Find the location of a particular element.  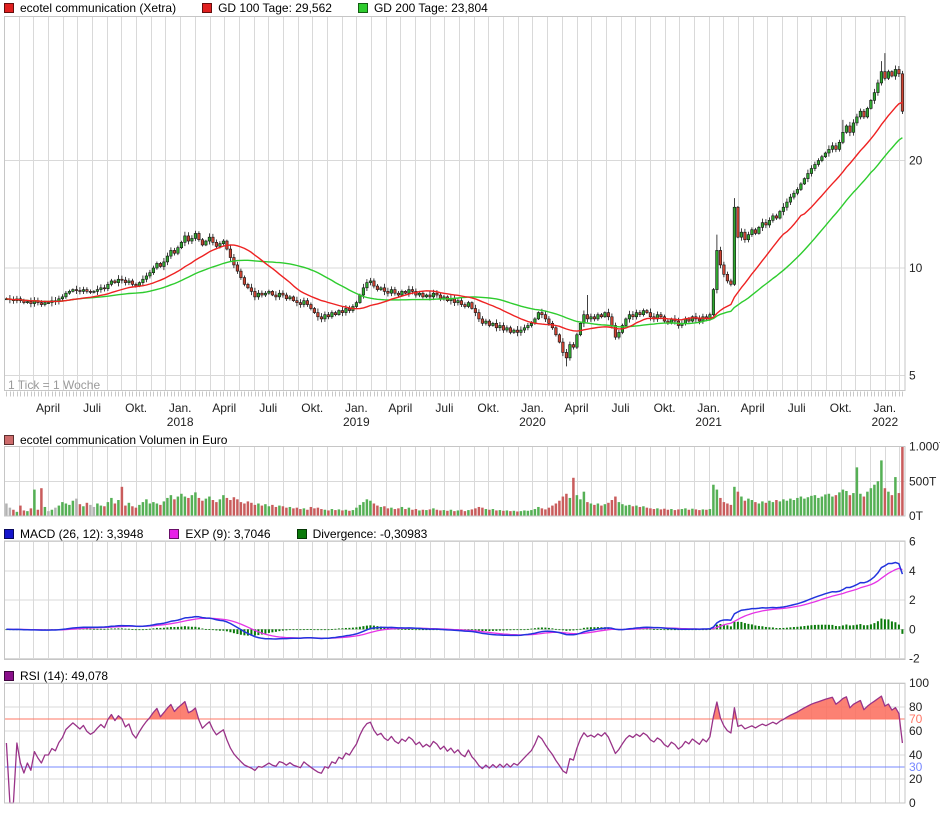

rsi-plot-area is located at coordinates (455, 743).